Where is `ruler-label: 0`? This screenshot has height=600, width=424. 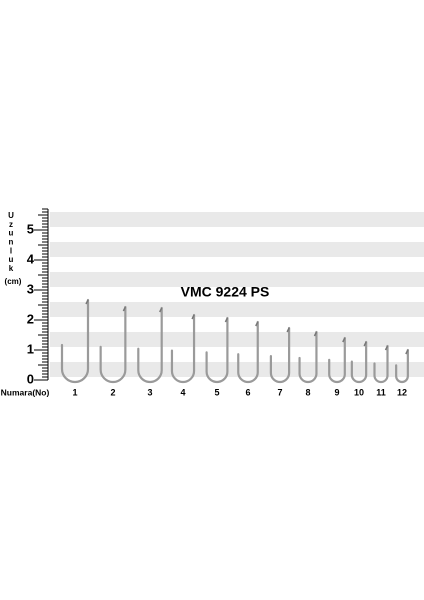 ruler-label: 0 is located at coordinates (30, 378).